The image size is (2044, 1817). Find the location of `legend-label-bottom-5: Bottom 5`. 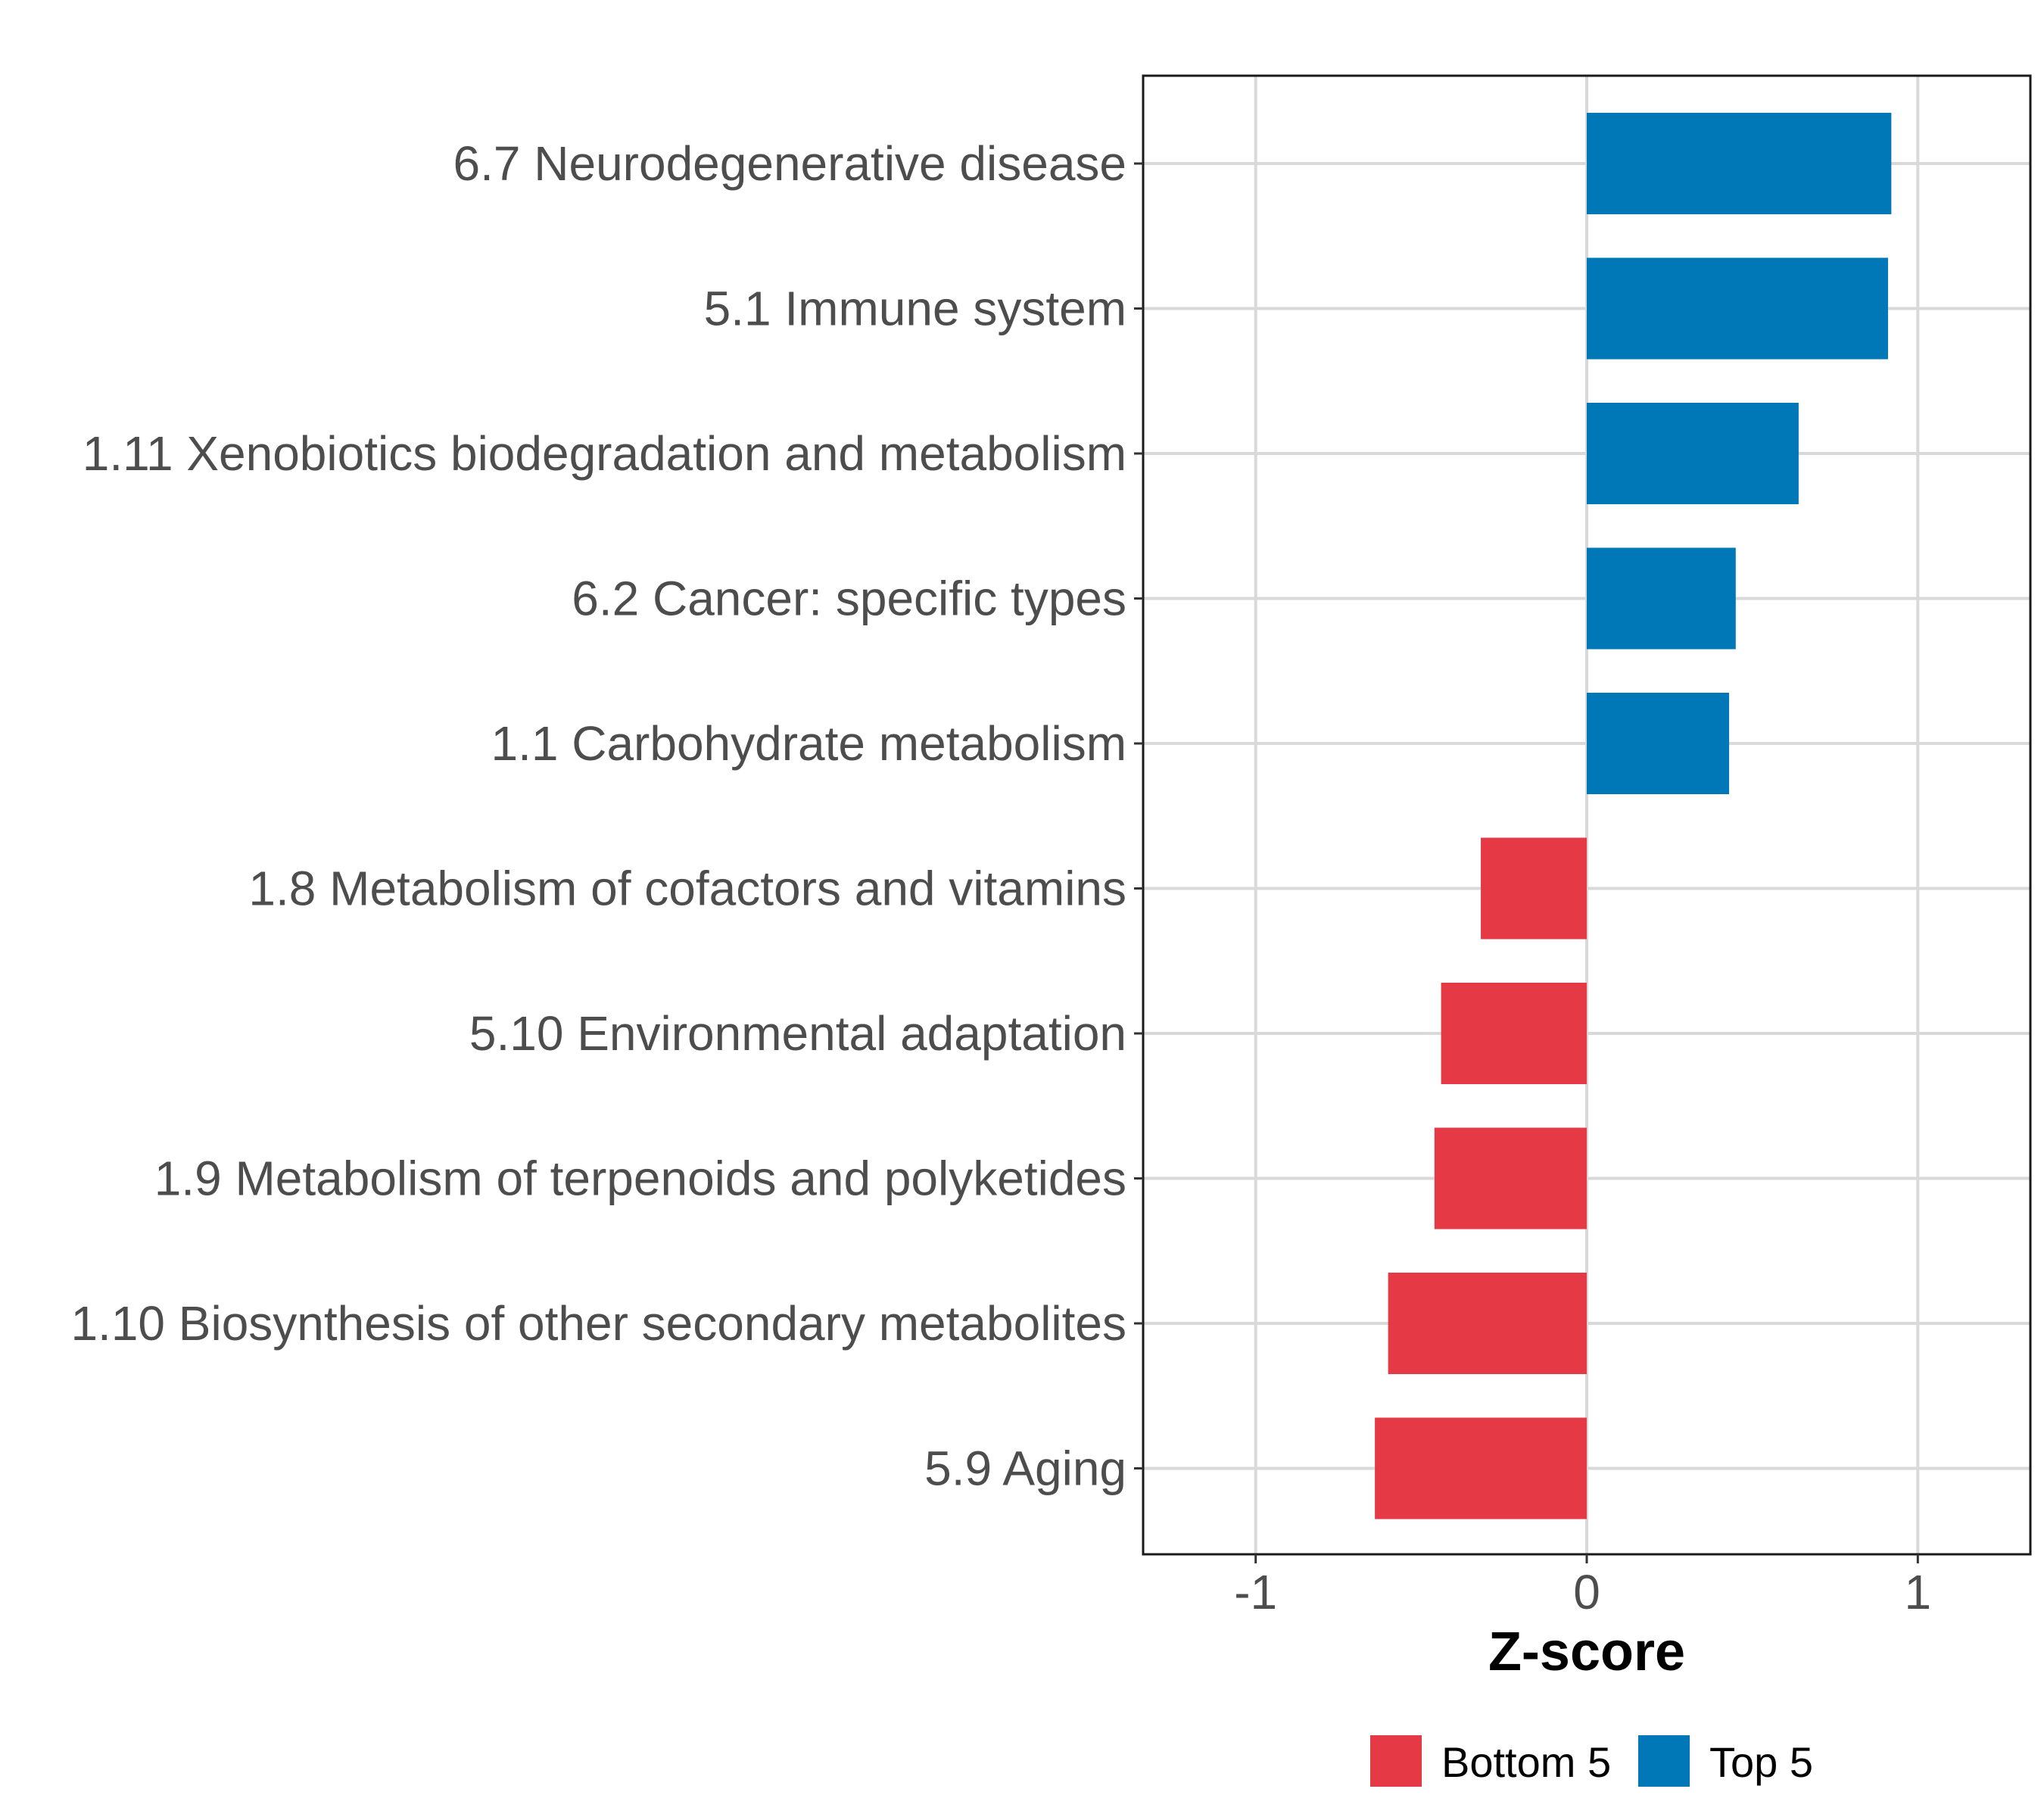

legend-label-bottom-5: Bottom 5 is located at coordinates (1526, 1762).